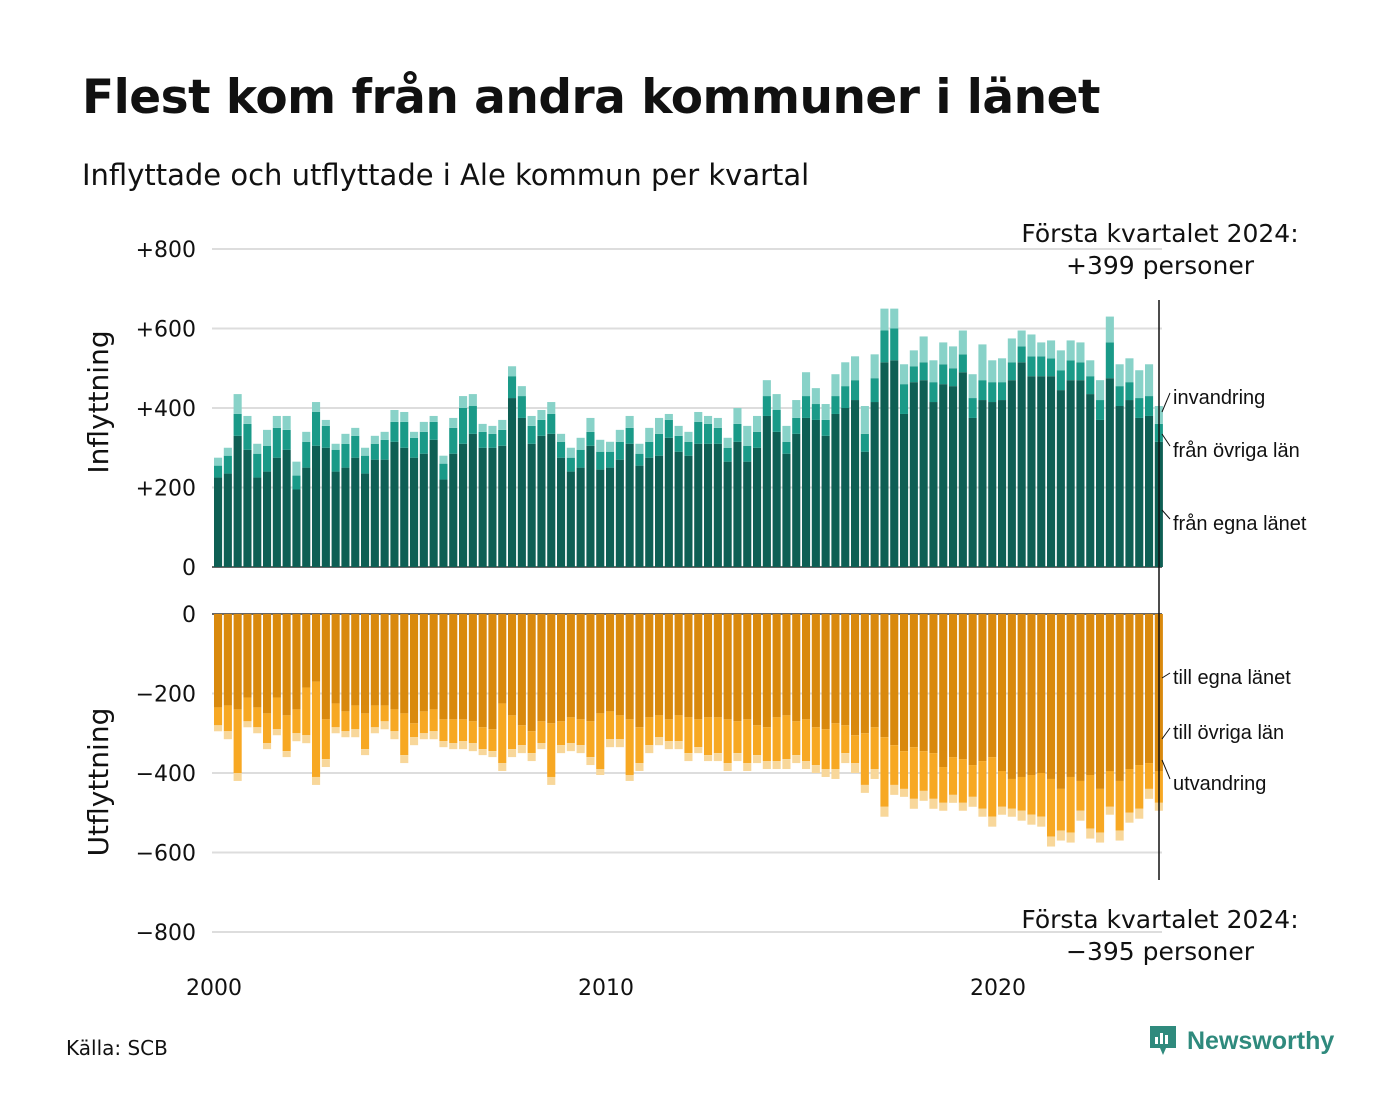 The width and height of the screenshot is (1400, 1120). Describe the element at coordinates (1219, 398) in the screenshot. I see `legend-label-inflow: invandring` at that location.